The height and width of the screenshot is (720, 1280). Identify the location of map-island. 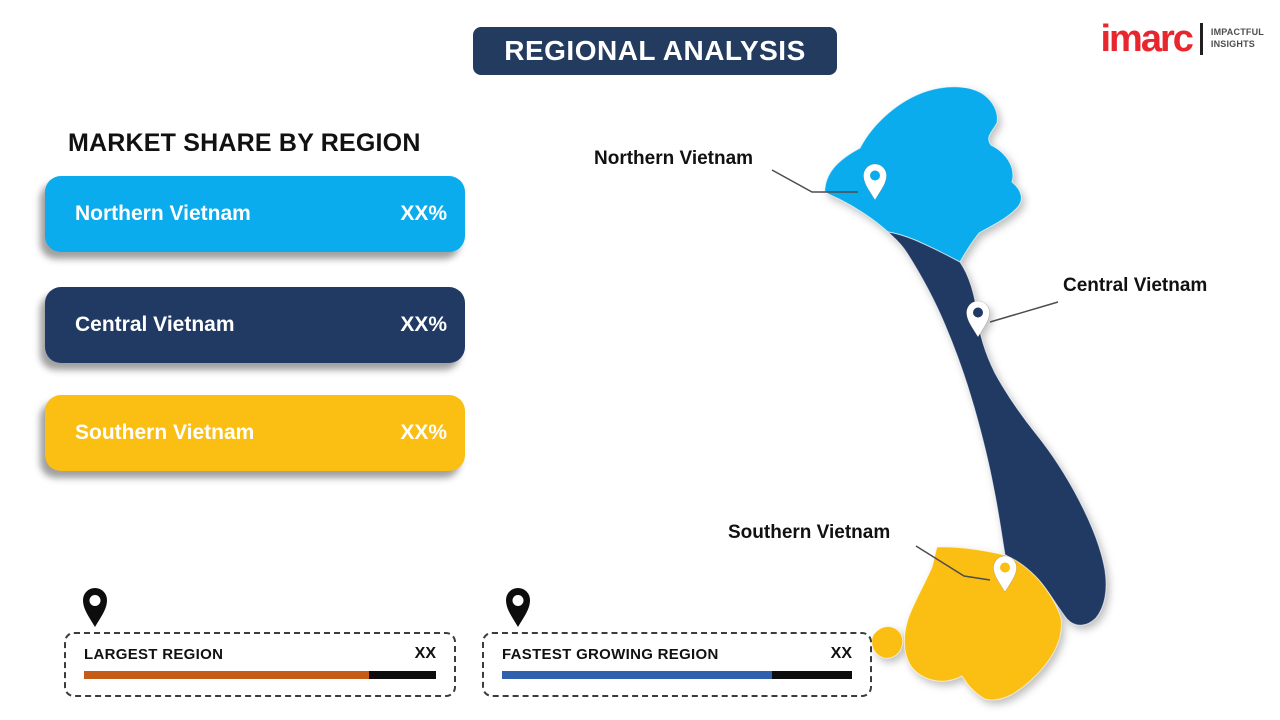
(887, 642).